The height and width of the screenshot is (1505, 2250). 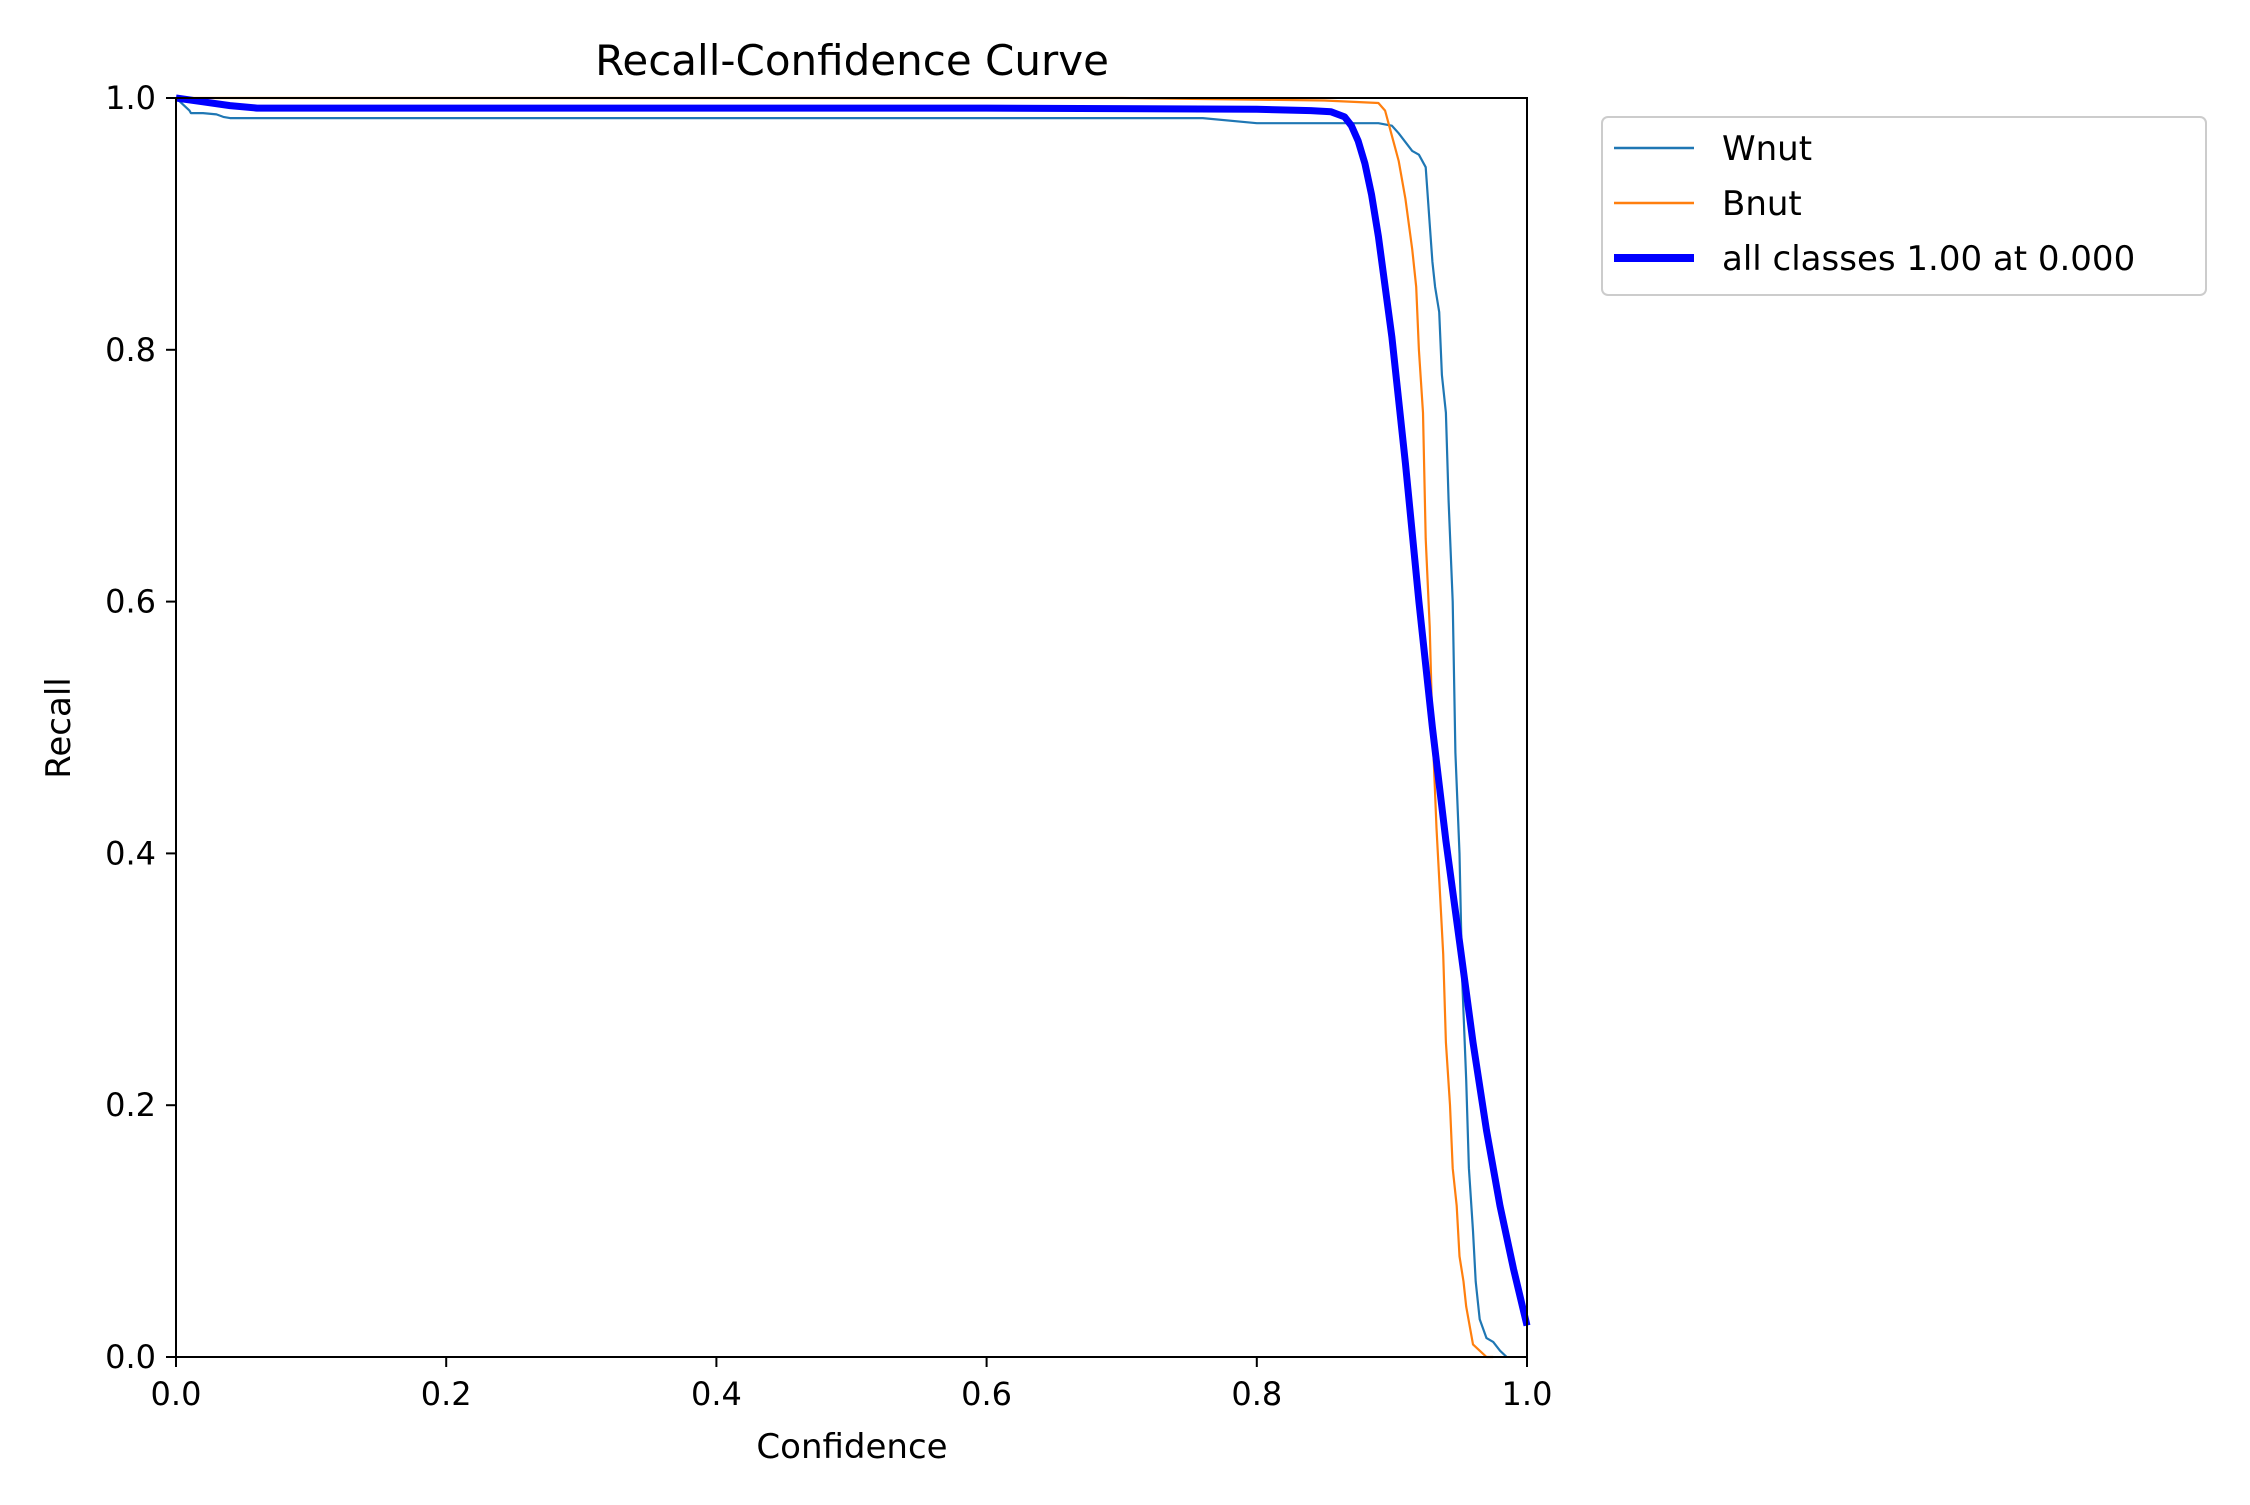 I want to click on y-axis-title: Recall, so click(x=59, y=727).